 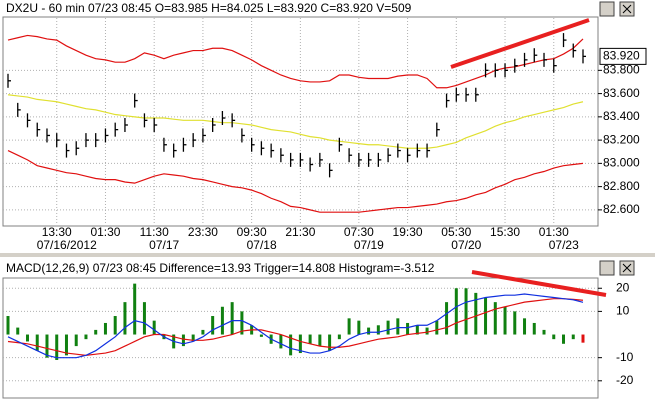 I want to click on x-tick-label: 19:30, so click(x=408, y=232).